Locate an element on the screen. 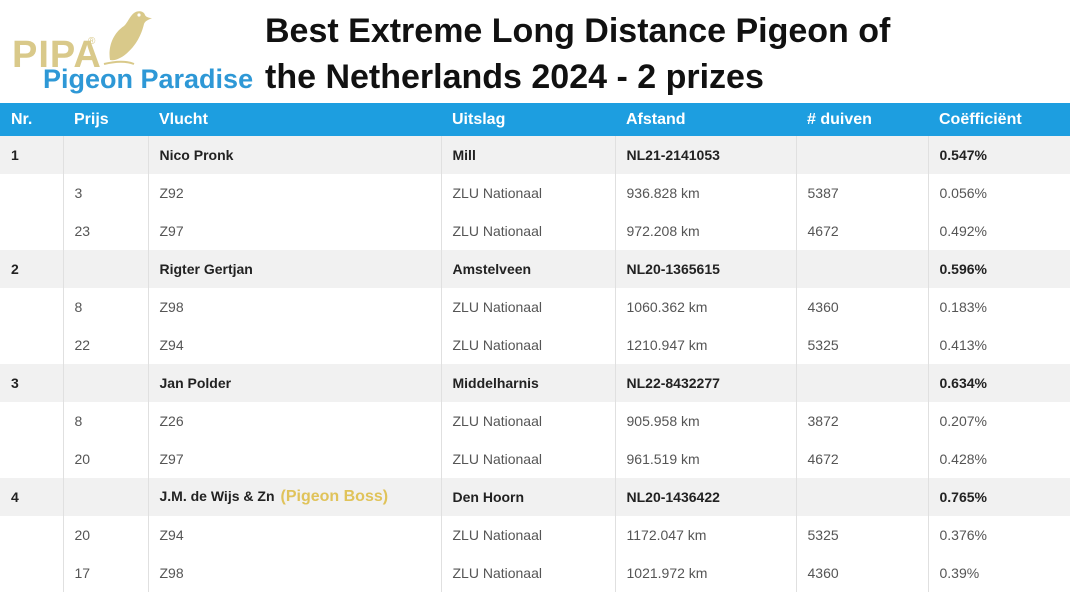 The image size is (1070, 602). cell-vlucht: Z26 is located at coordinates (294, 421).